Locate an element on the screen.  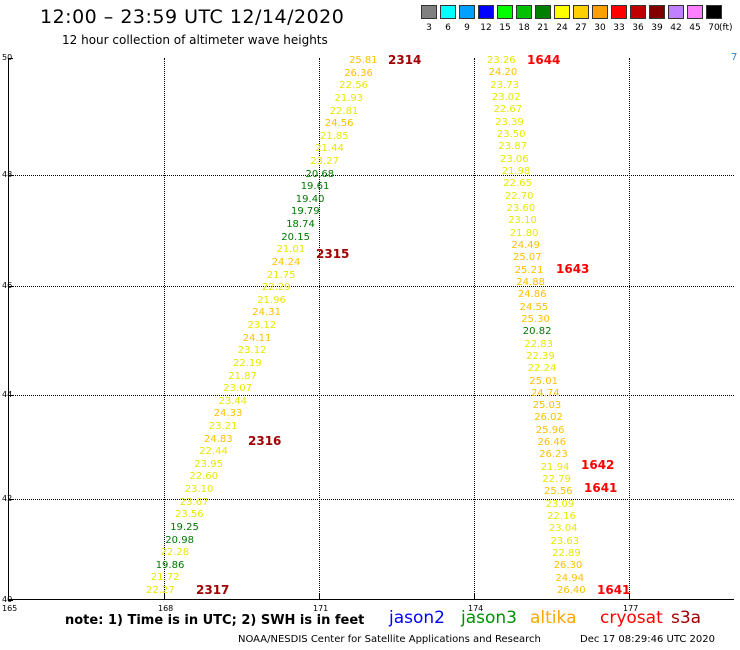
scale-label: 3 is located at coordinates (429, 28).